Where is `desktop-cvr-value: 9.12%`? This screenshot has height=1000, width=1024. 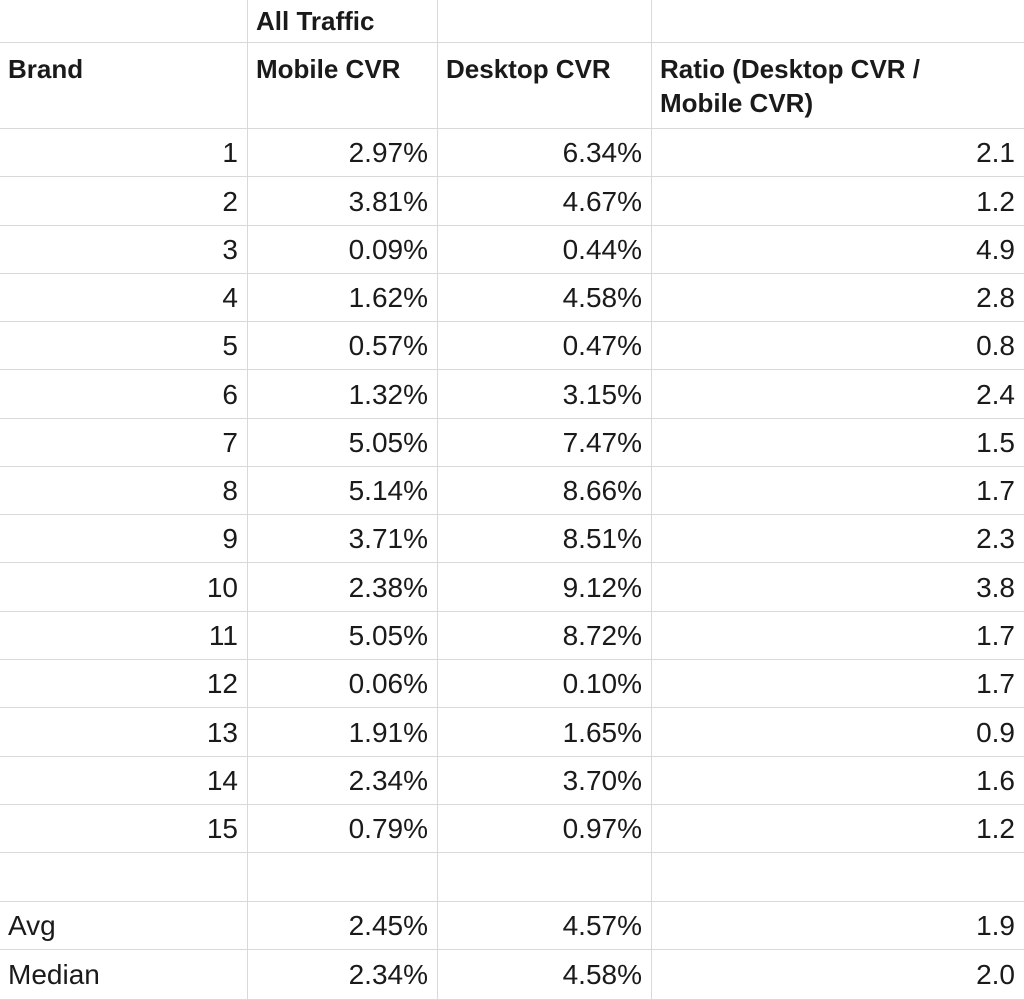 desktop-cvr-value: 9.12% is located at coordinates (602, 587).